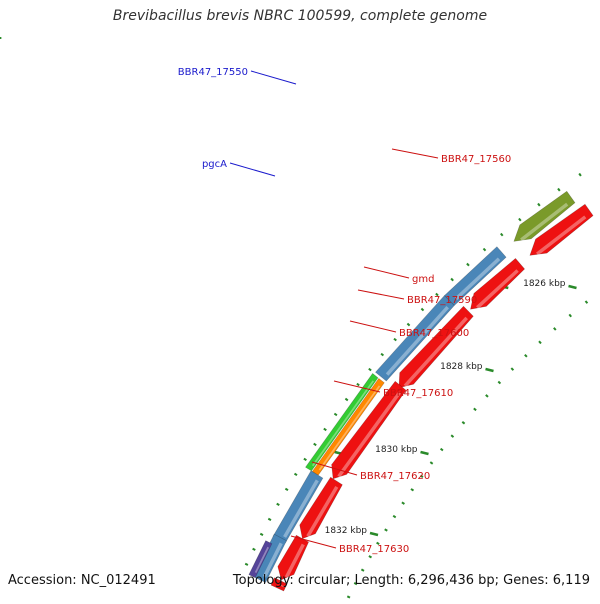 The height and width of the screenshot is (604, 600). What do you see at coordinates (544, 284) in the screenshot?
I see `scale-tick-label: 1826 kbp` at bounding box center [544, 284].